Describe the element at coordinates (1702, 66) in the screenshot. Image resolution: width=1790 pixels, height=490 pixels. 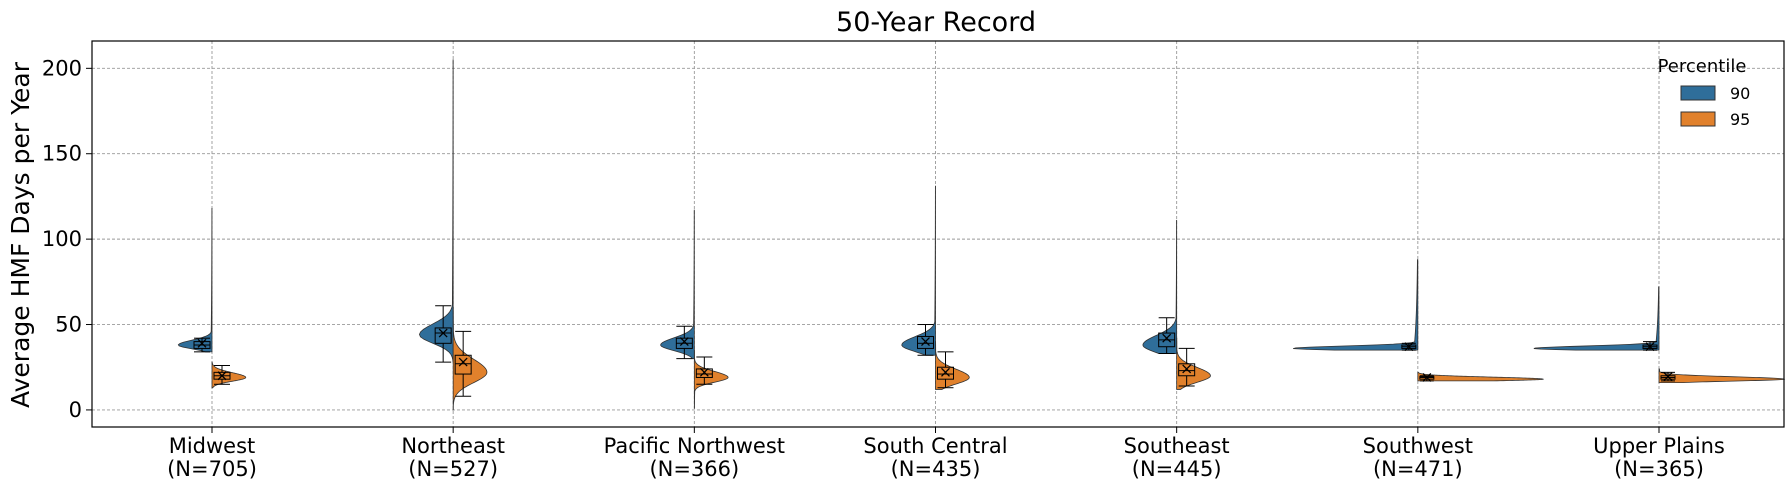
I see `legend-title: Percentile` at that location.